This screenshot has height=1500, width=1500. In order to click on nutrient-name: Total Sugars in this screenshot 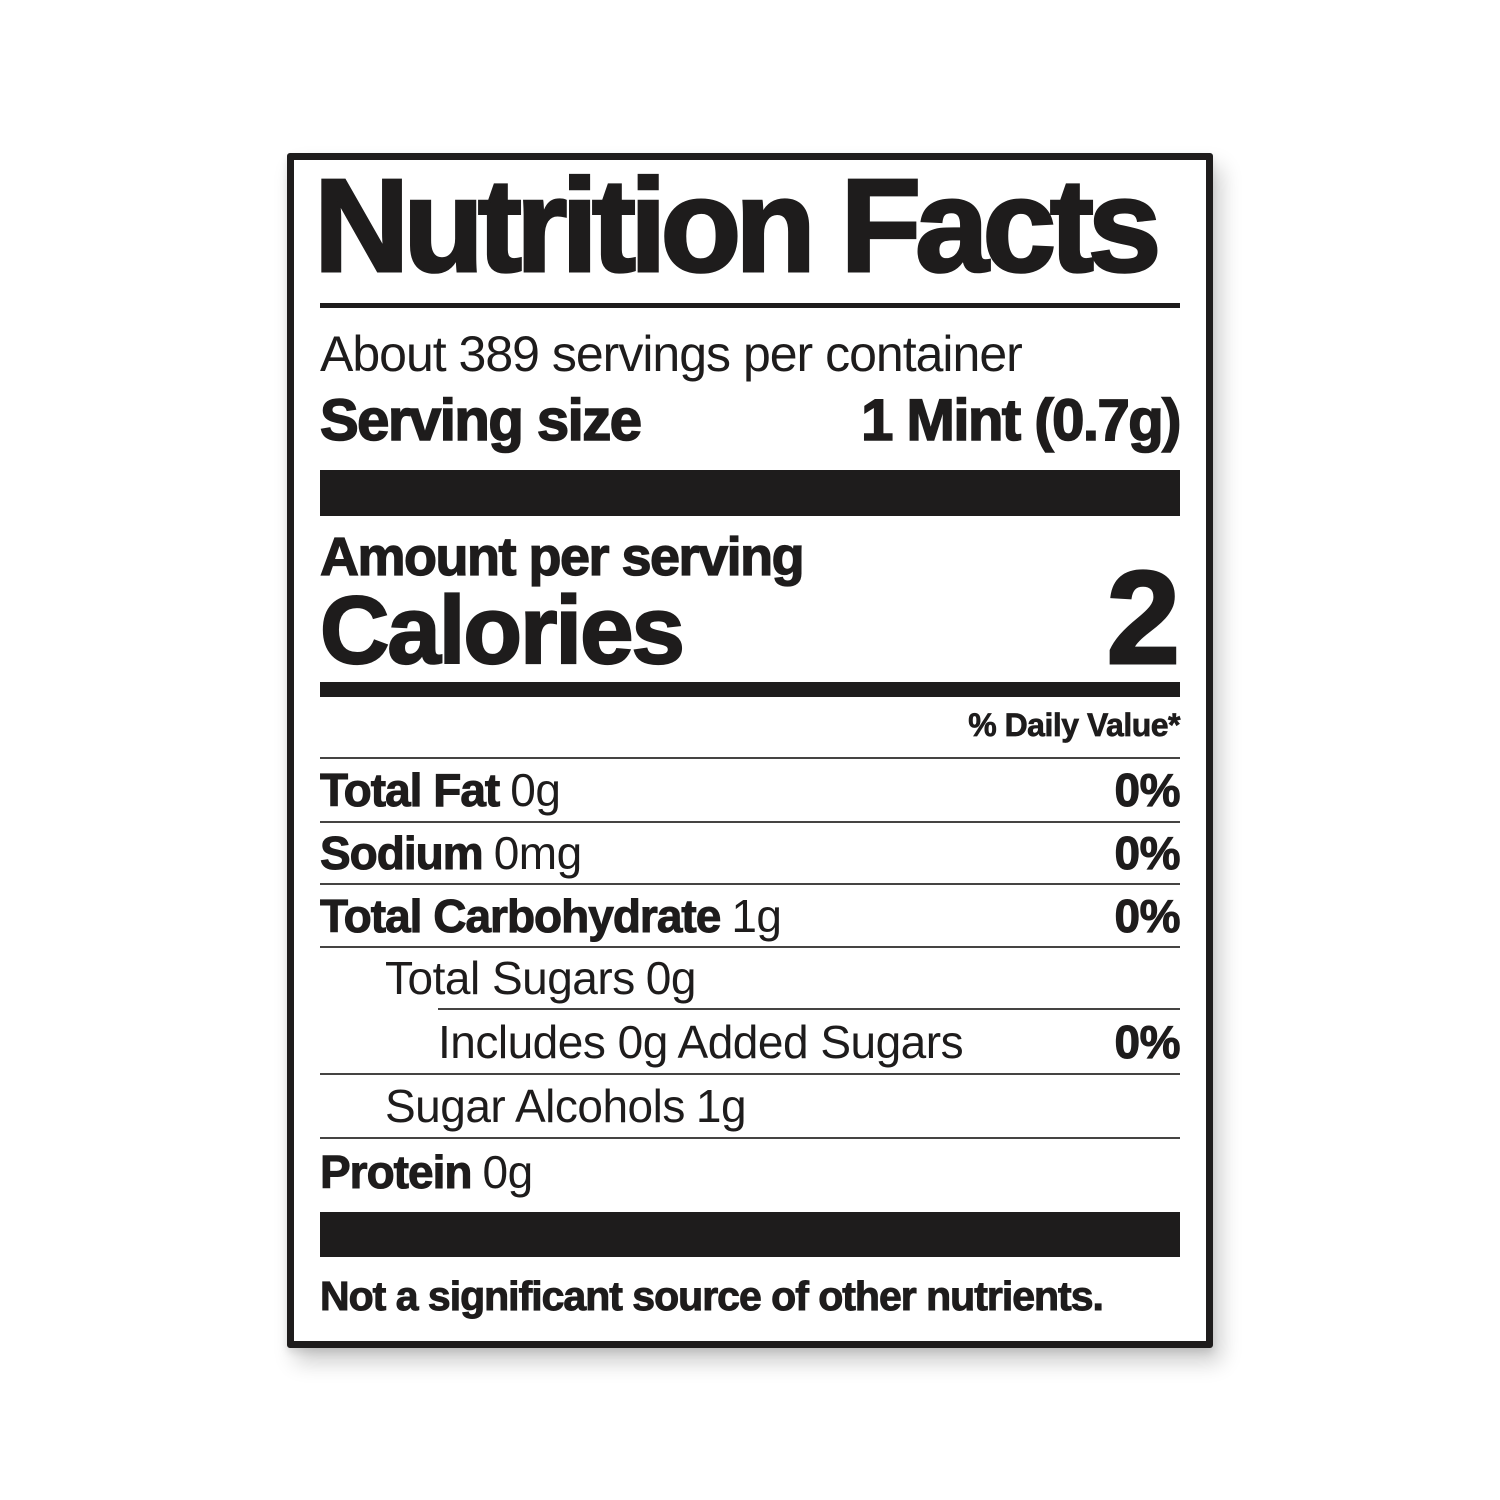, I will do `click(510, 978)`.